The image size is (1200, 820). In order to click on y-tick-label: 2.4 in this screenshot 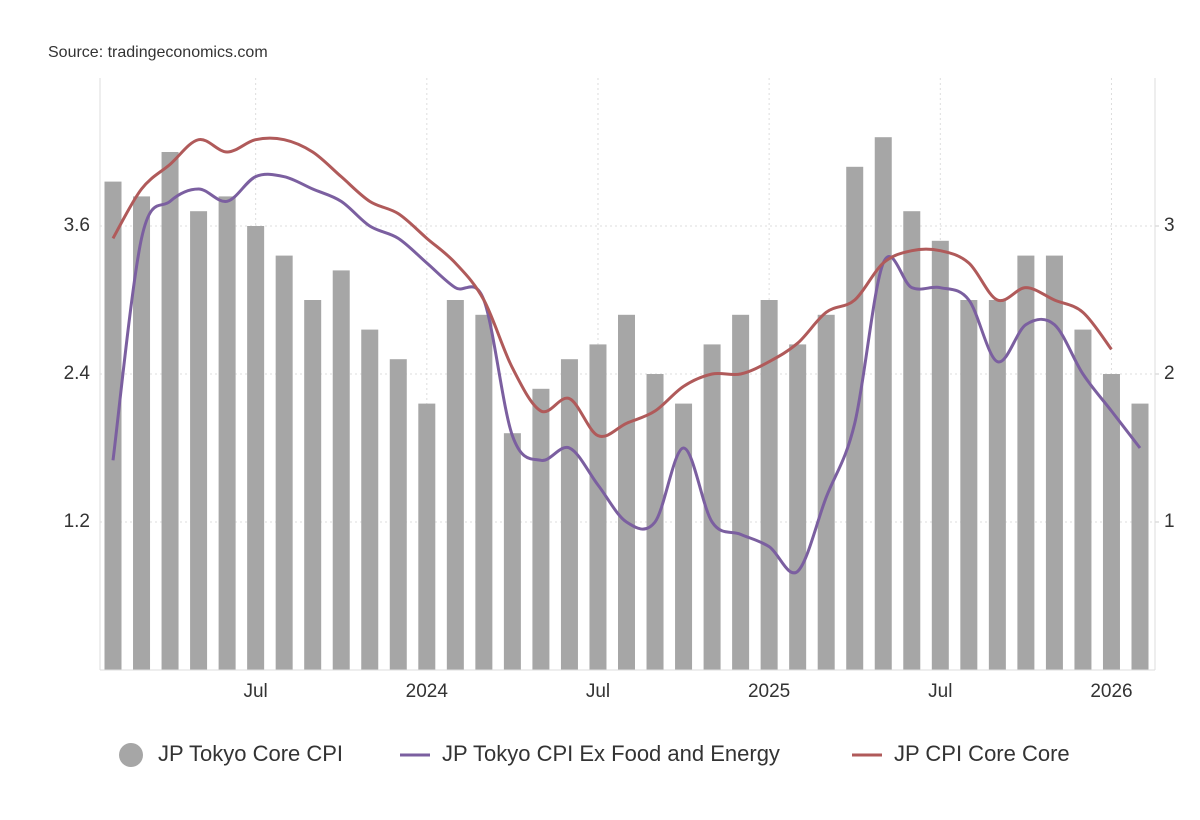, I will do `click(77, 373)`.